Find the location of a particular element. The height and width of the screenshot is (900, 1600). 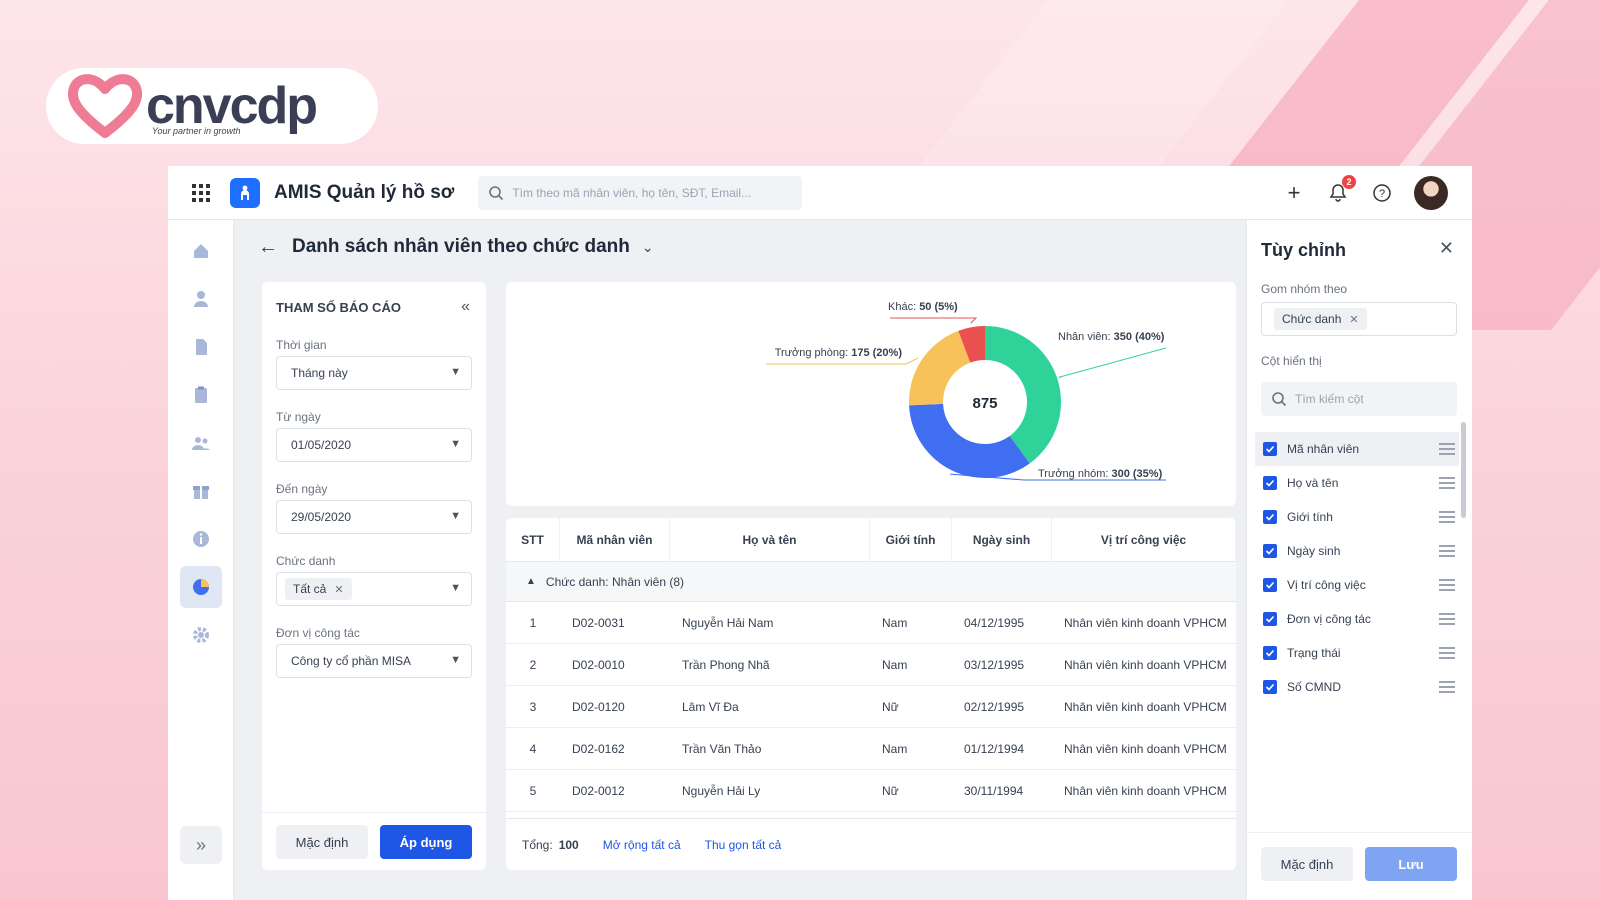

table-footer: Tổng: 100 Mở rộng tất cả Thu gọn tất cả is located at coordinates (871, 844).